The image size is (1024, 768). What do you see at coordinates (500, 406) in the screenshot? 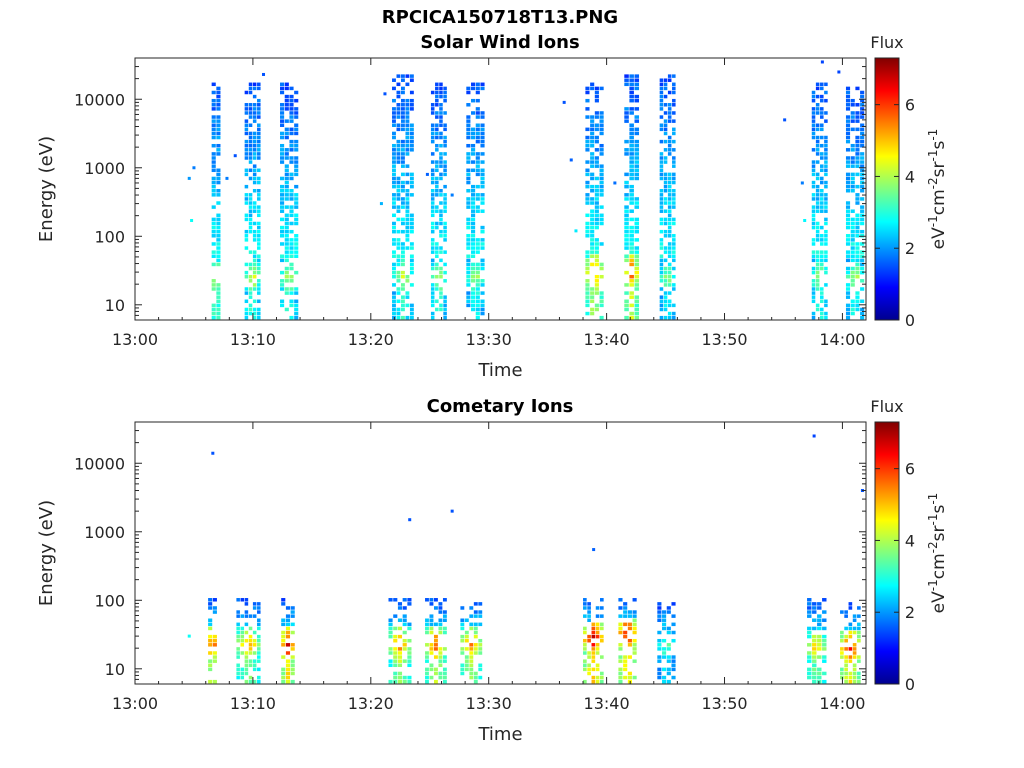
I see `panel-title-cometary: Cometary Ions` at bounding box center [500, 406].